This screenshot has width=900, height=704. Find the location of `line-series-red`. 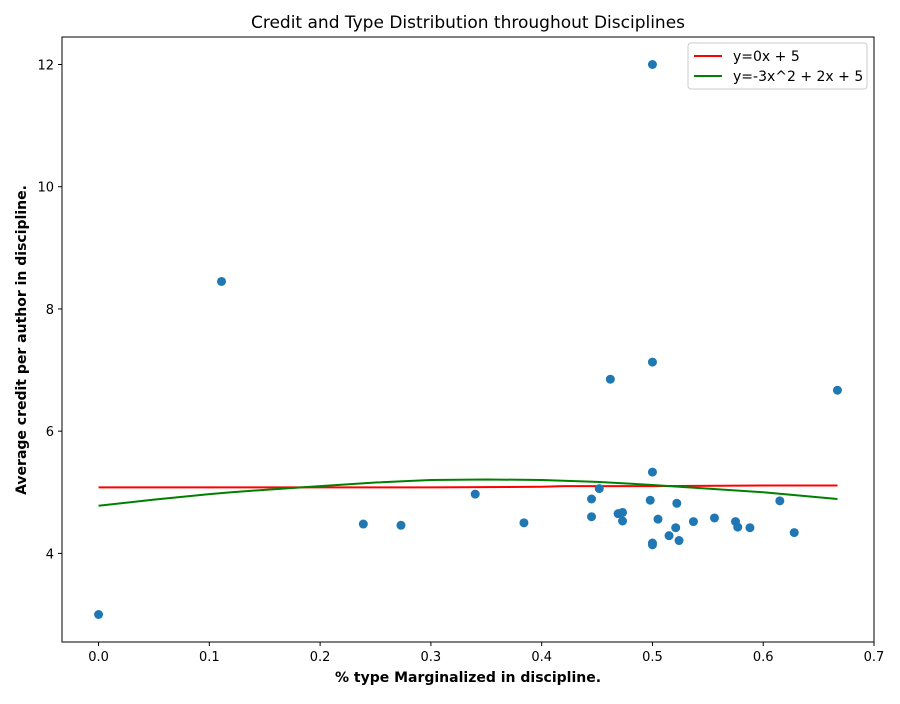

line-series-red is located at coordinates (468, 486).